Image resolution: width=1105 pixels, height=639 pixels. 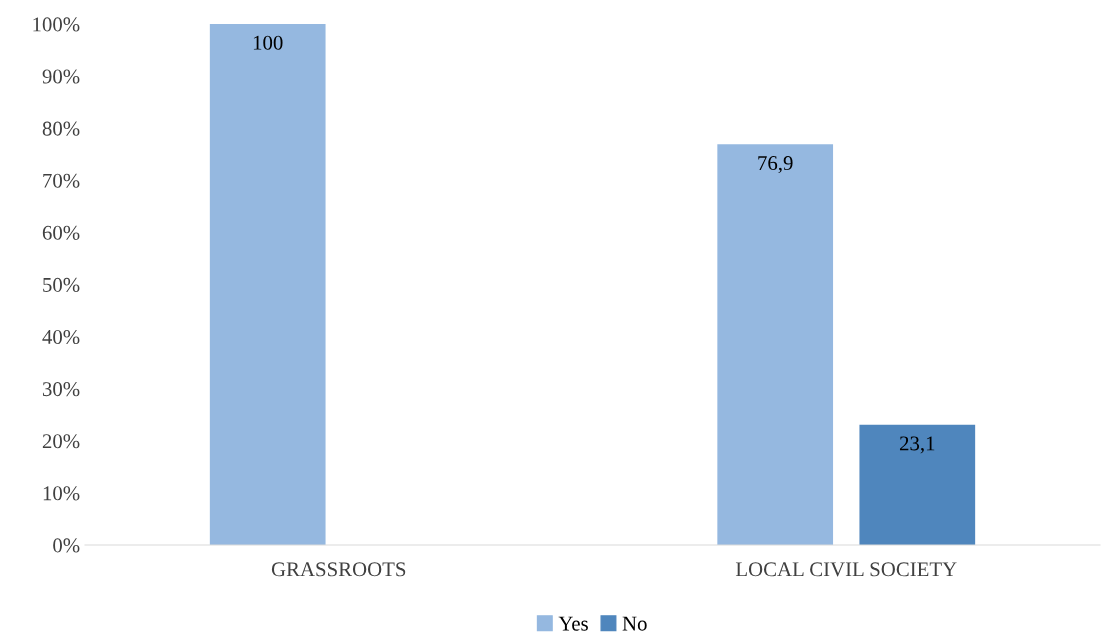 I want to click on y-tick-label: 70%, so click(x=61, y=180).